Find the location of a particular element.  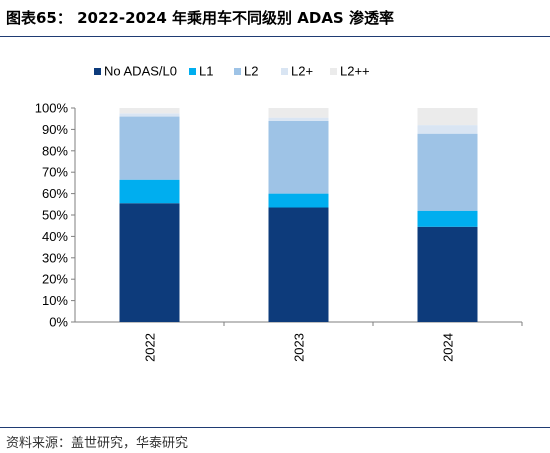

legend-swatch-l1 is located at coordinates (192, 71).